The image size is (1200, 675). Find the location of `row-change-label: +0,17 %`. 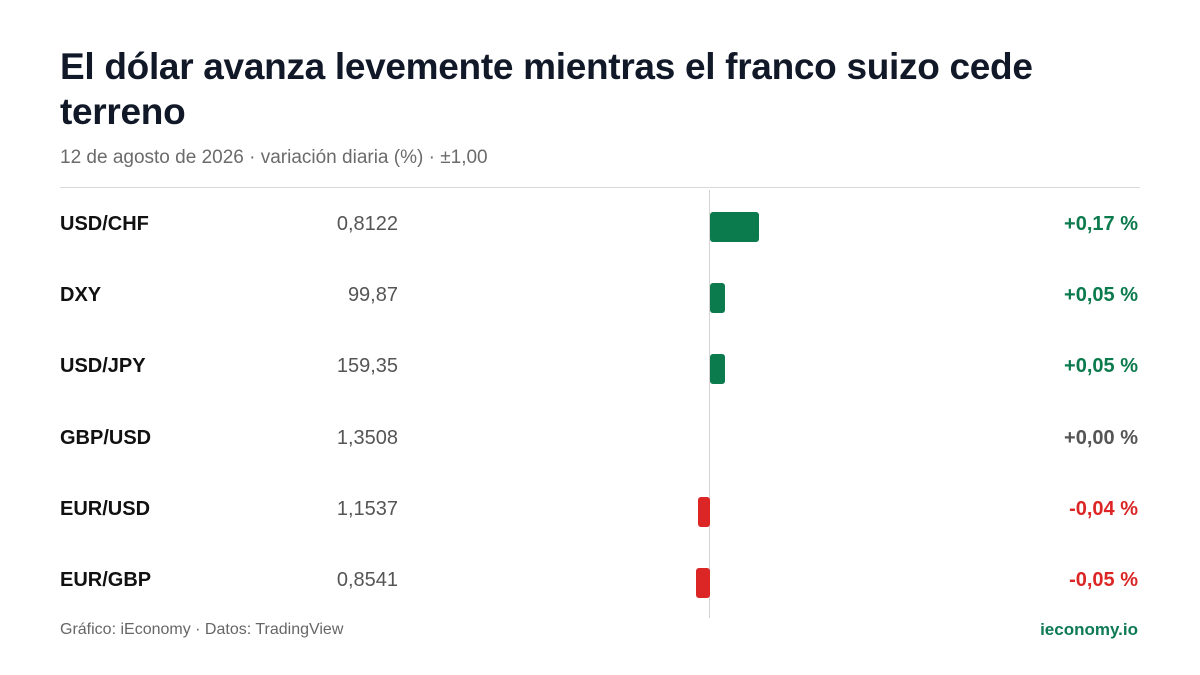

row-change-label: +0,17 % is located at coordinates (1101, 224).